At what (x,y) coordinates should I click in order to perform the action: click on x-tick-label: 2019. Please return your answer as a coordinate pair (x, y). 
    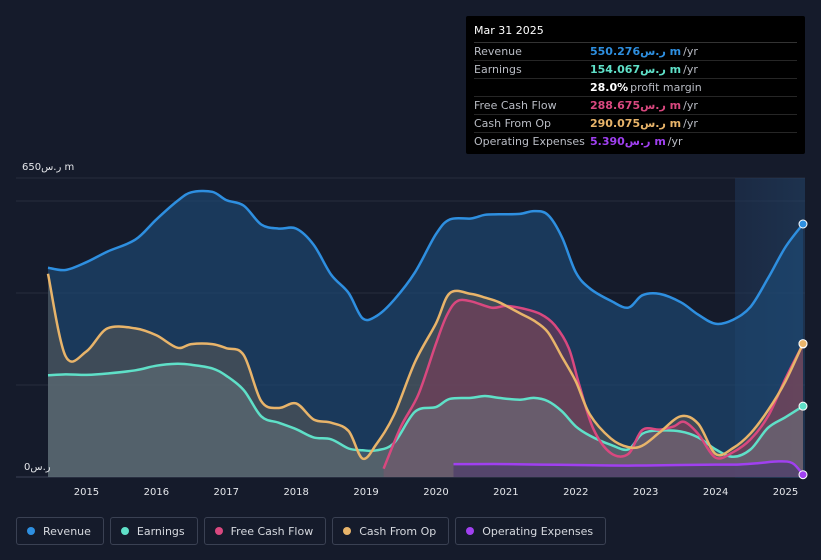
    Looking at the image, I should click on (365, 492).